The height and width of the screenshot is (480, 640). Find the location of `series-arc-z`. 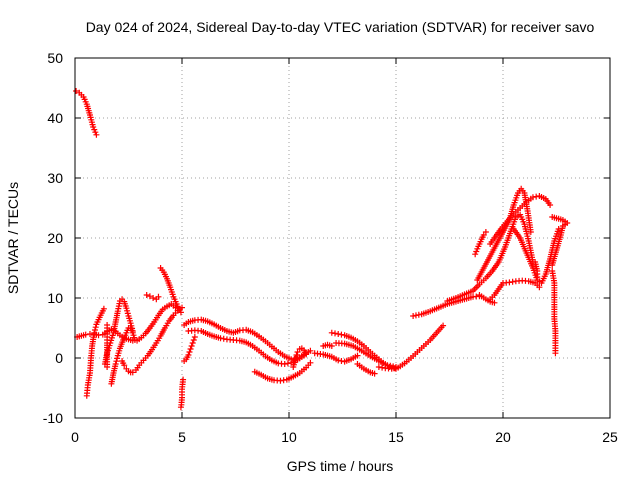

series-arc-z is located at coordinates (515, 290).